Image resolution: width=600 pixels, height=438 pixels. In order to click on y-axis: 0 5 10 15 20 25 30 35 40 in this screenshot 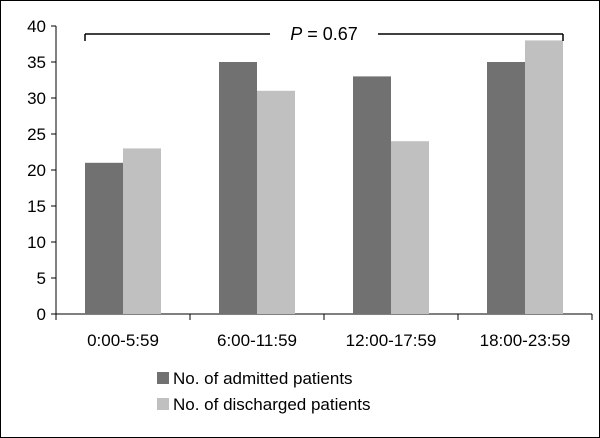, I will do `click(42, 170)`.